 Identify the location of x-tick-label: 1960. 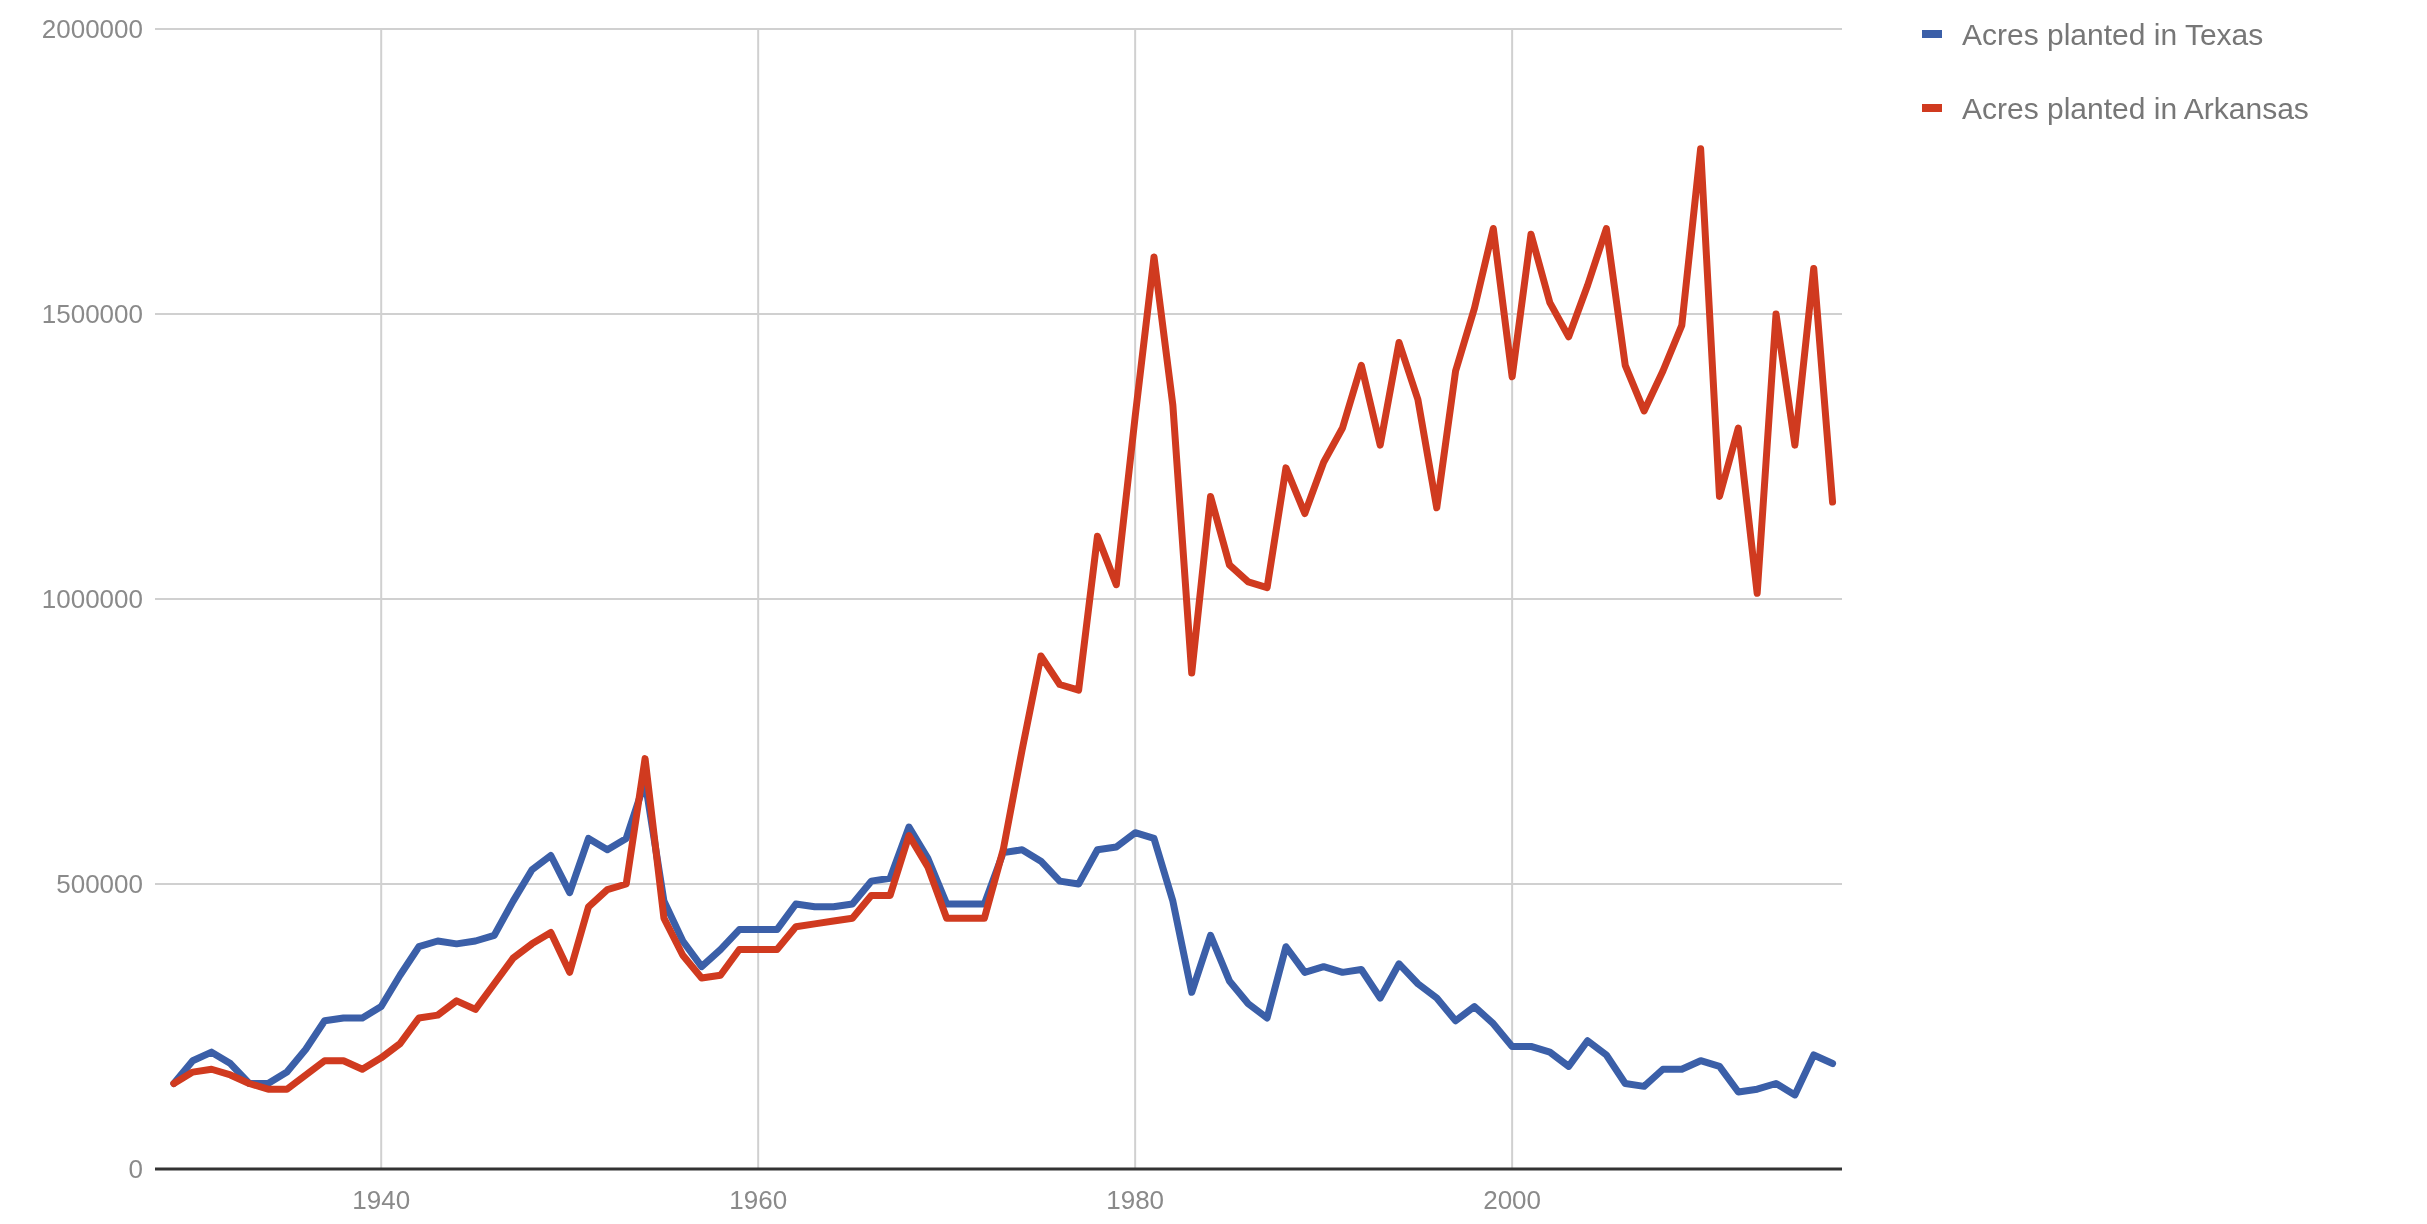
(758, 1200).